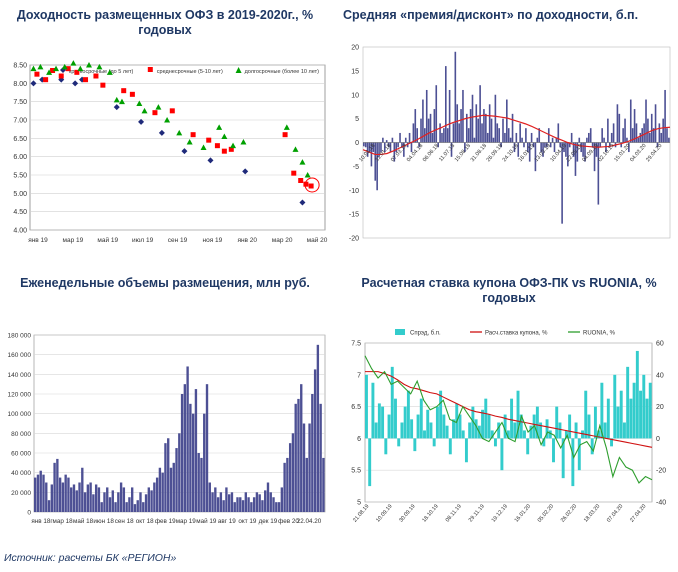  What do you see at coordinates (430, 513) in the screenshot?
I see `x-tick-label: 18.10.19` at bounding box center [430, 513].